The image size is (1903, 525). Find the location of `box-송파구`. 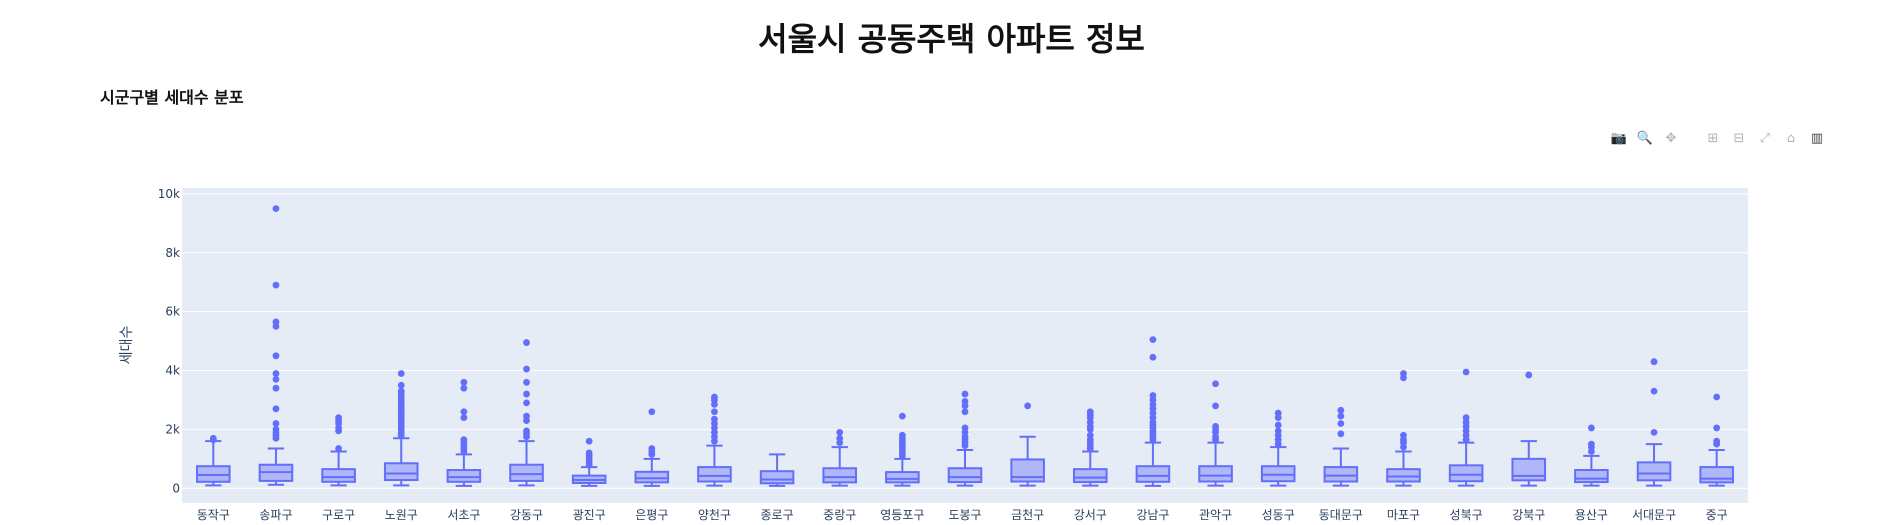

box-송파구 is located at coordinates (276, 345).